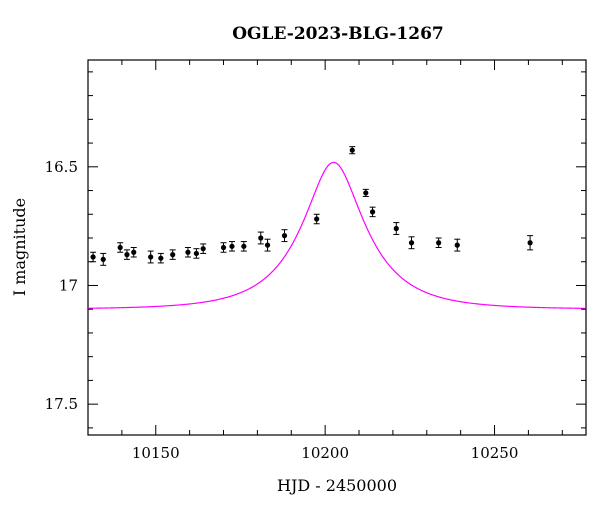 This screenshot has height=512, width=600. I want to click on x-tick-label: 10200, so click(325, 453).